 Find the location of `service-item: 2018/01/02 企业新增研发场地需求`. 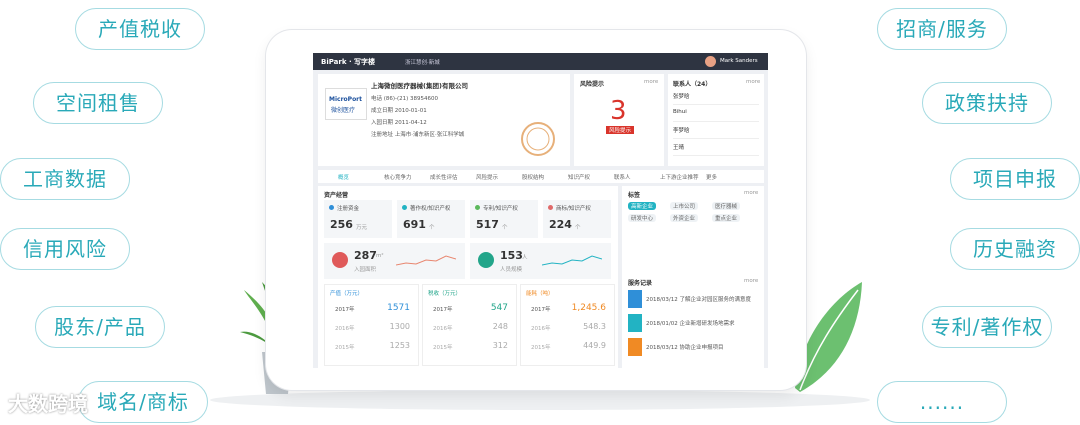

service-item: 2018/01/02 企业新增研发场地需求 is located at coordinates (690, 324).